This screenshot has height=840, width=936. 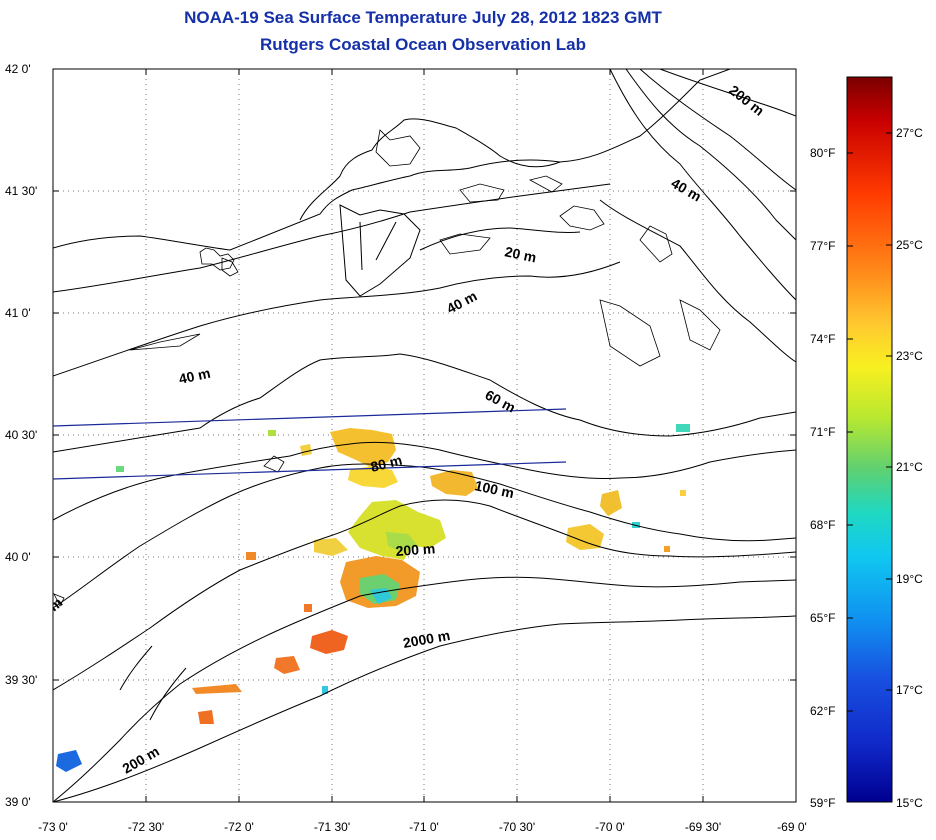 I want to click on lat-label: 40 0', so click(x=18, y=557).